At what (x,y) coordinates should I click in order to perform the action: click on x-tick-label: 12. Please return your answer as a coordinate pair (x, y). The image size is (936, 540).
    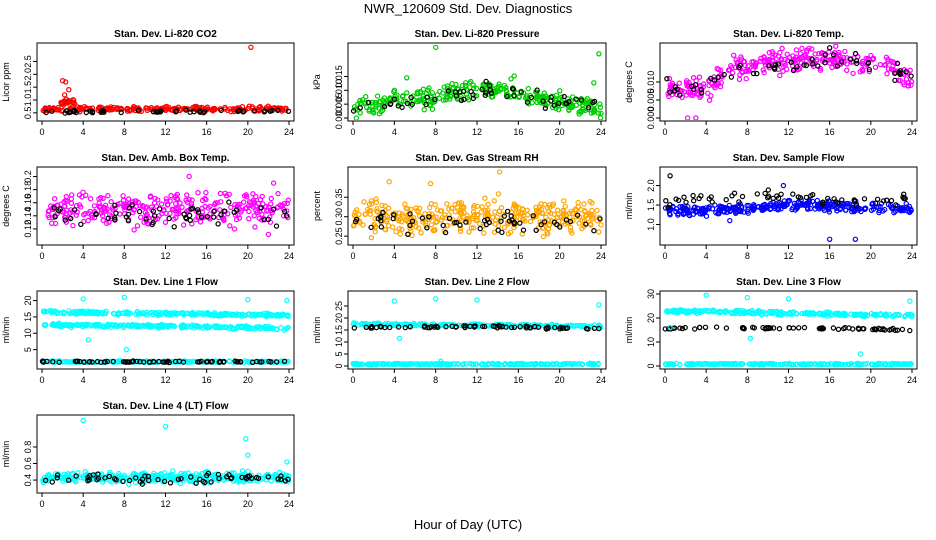
    Looking at the image, I should click on (477, 132).